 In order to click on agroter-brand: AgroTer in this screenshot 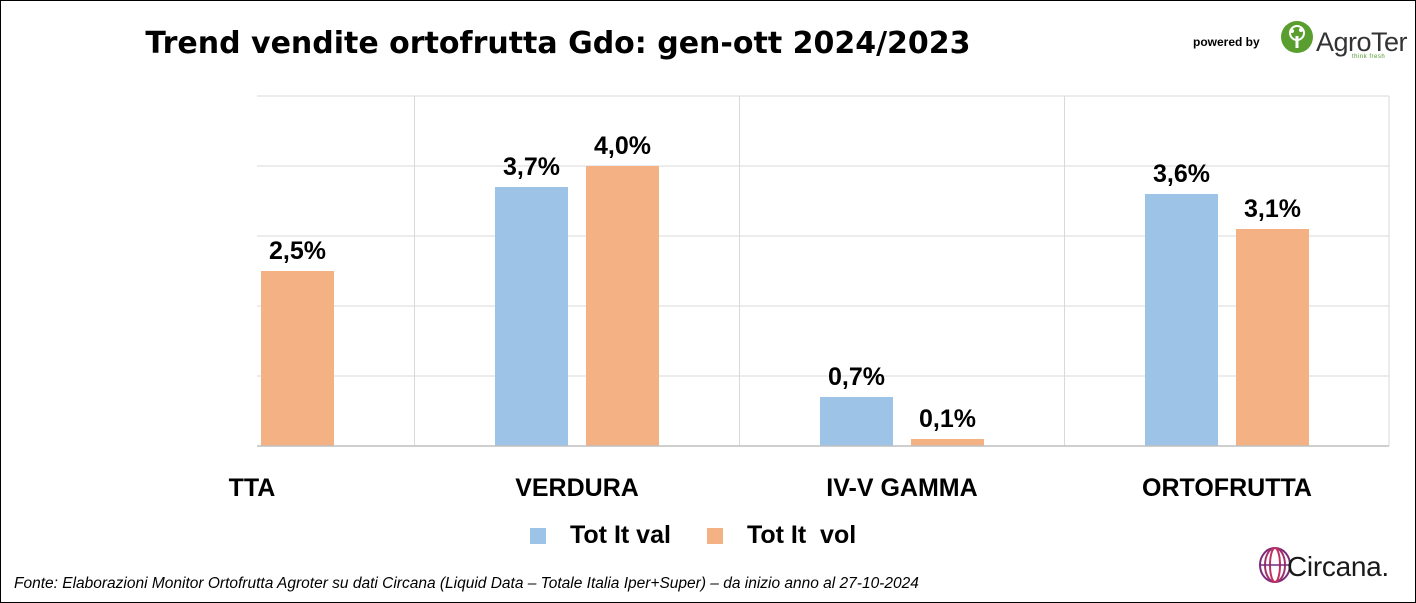, I will do `click(1362, 42)`.